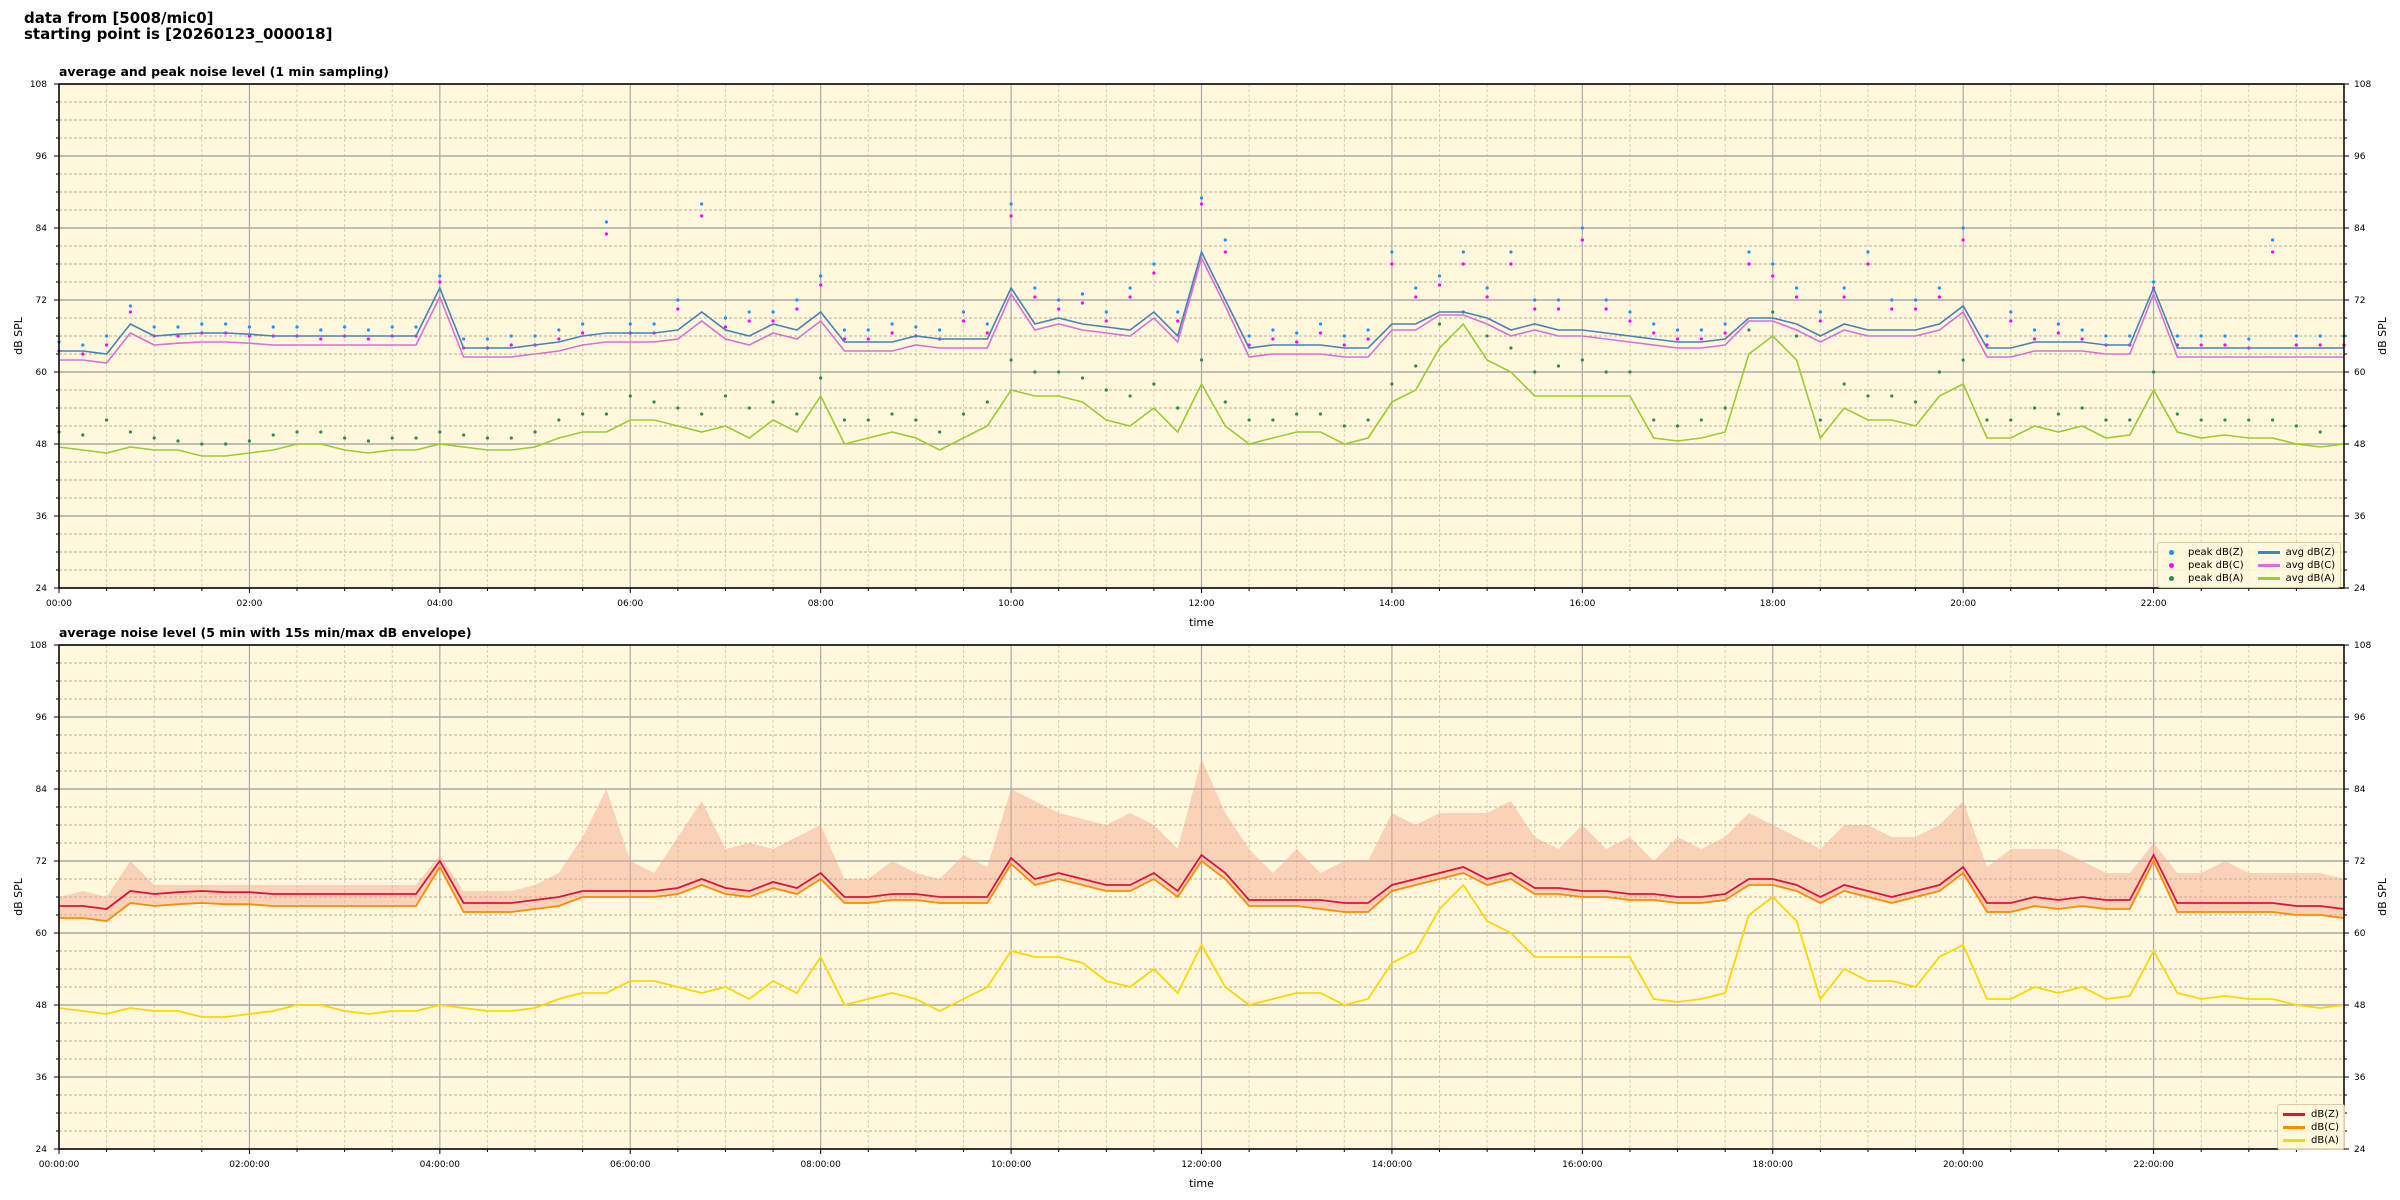  I want to click on series-line-dba, so click(1201, 950).